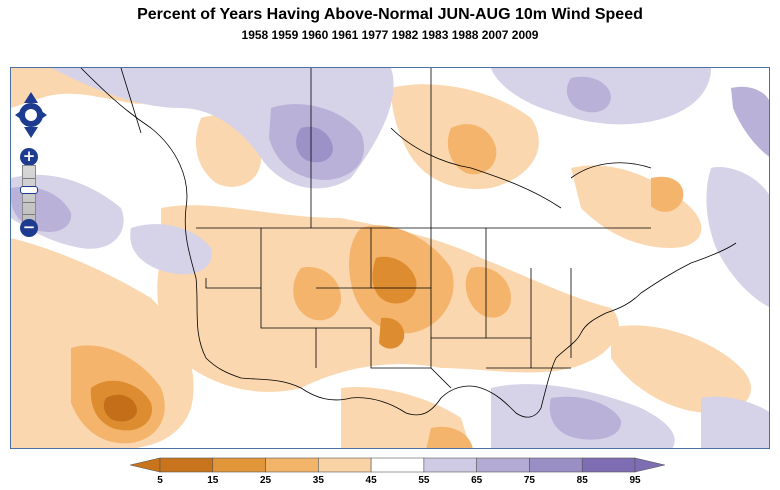 The width and height of the screenshot is (780, 490). What do you see at coordinates (477, 480) in the screenshot?
I see `legend-tick-label: 65` at bounding box center [477, 480].